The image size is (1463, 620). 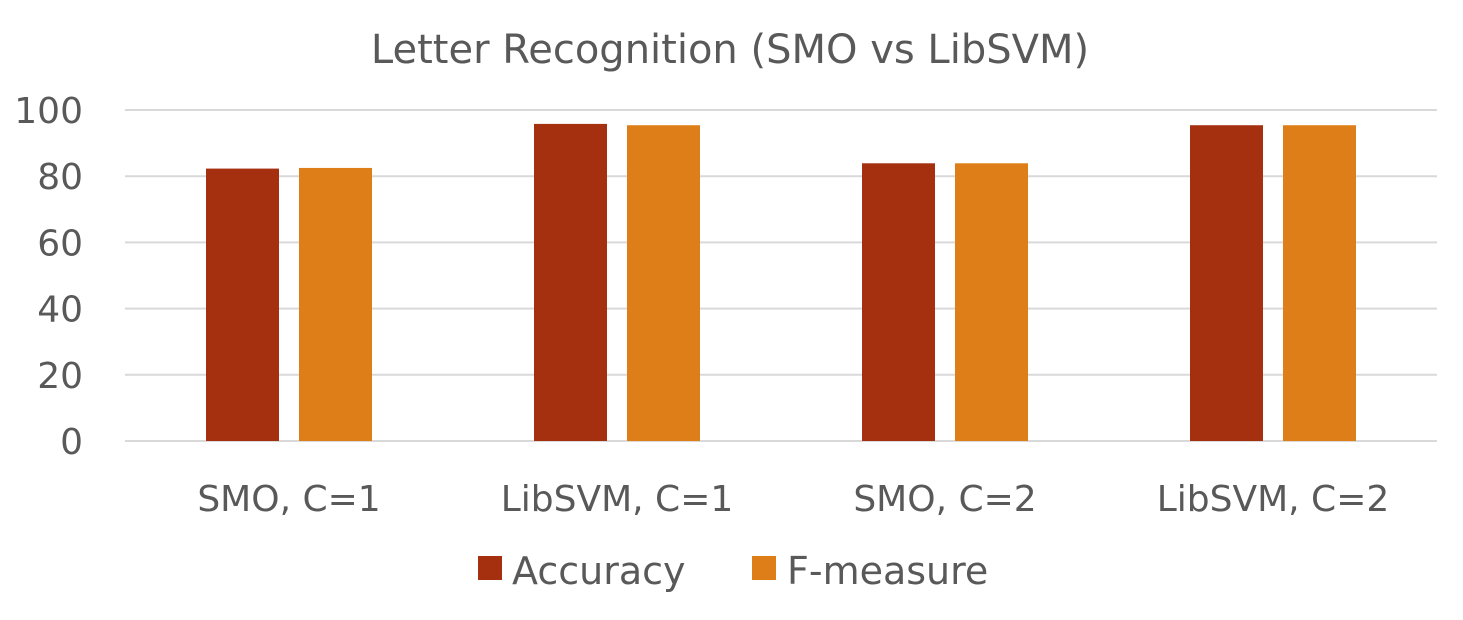 I want to click on x-category-label: LibSVM, C=2, so click(x=1273, y=499).